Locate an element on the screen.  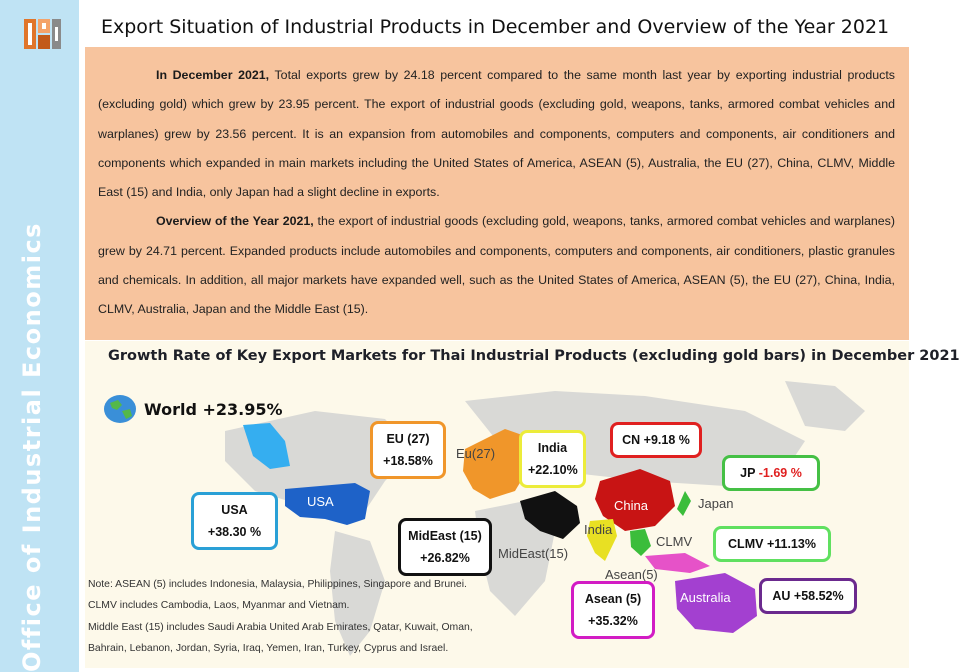
callout-india-name: India is located at coordinates (552, 448).